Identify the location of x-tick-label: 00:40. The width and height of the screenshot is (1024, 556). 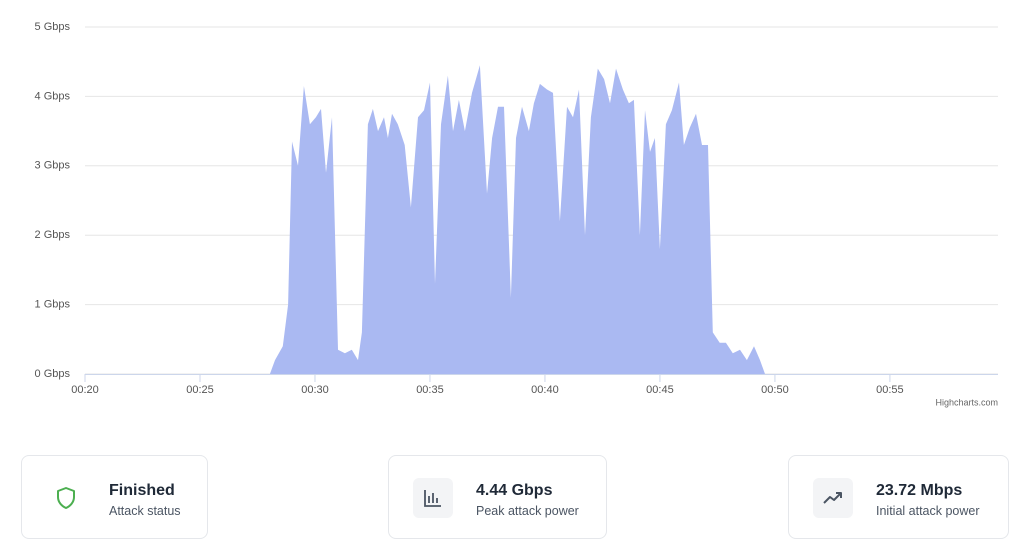
(545, 390).